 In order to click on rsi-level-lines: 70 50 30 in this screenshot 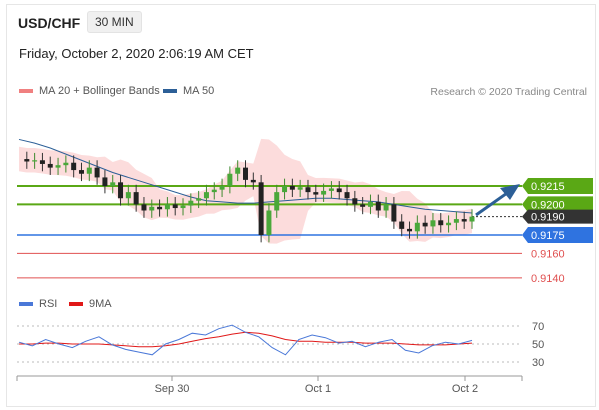, I will do `click(280, 345)`.